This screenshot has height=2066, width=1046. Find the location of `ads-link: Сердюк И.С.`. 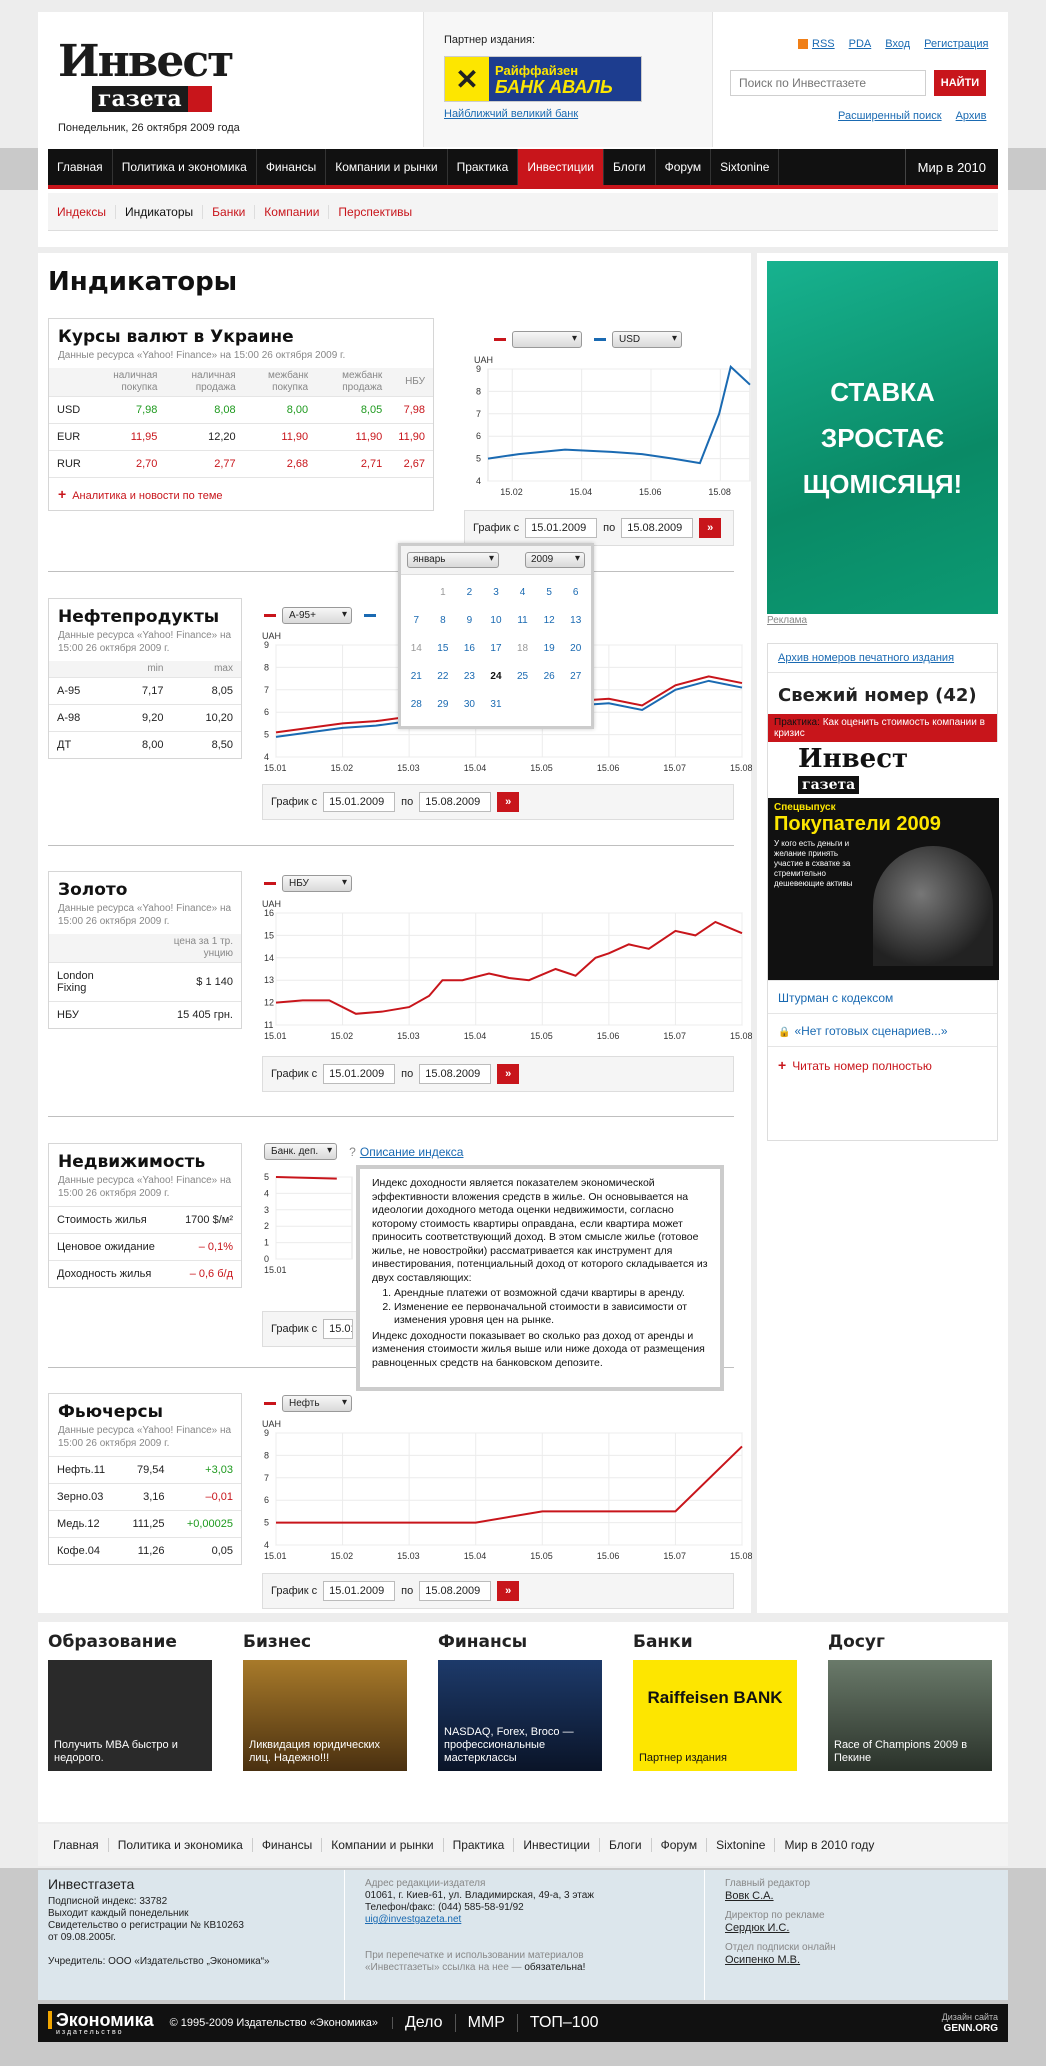

ads-link: Сердюк И.С. is located at coordinates (757, 1928).